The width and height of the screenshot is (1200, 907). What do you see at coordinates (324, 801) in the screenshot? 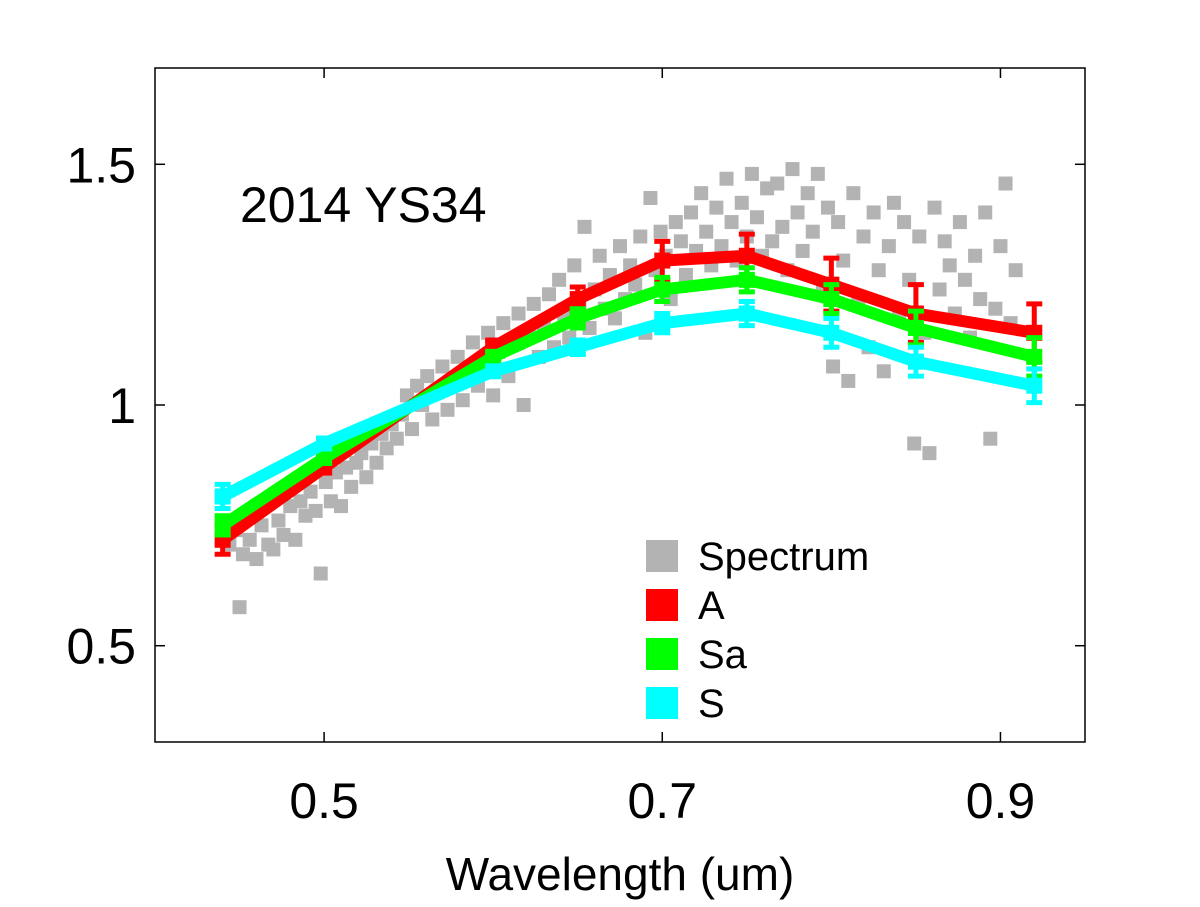
I see `x-tick-label: 0.5` at bounding box center [324, 801].